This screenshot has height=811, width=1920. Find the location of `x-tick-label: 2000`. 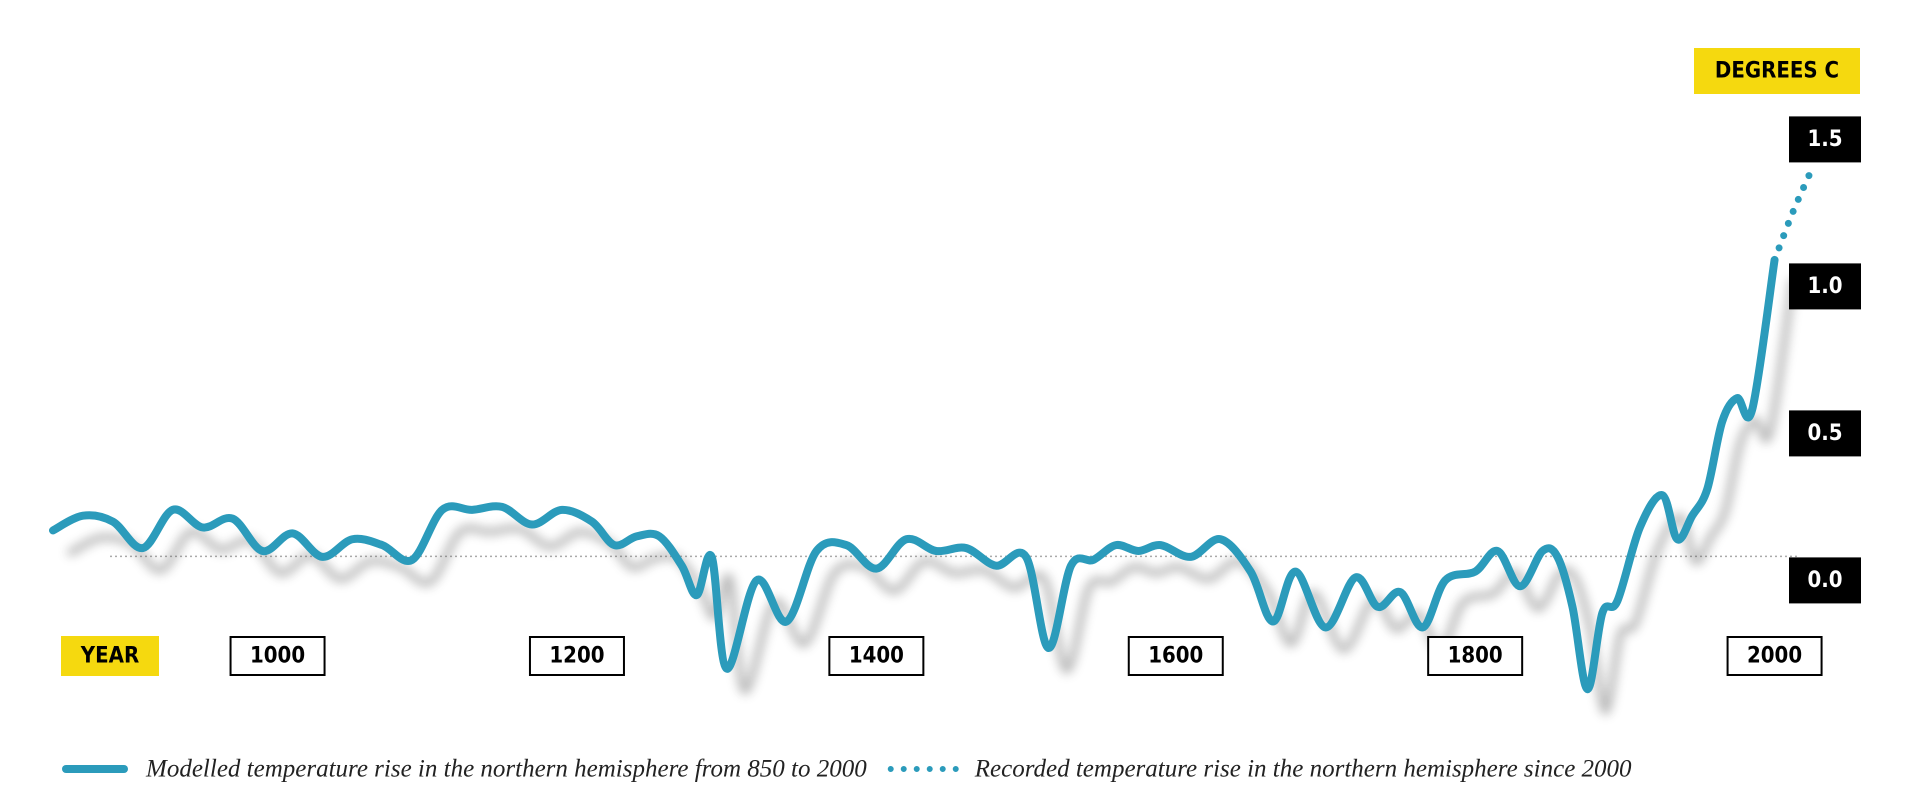

x-tick-label: 2000 is located at coordinates (1774, 656).